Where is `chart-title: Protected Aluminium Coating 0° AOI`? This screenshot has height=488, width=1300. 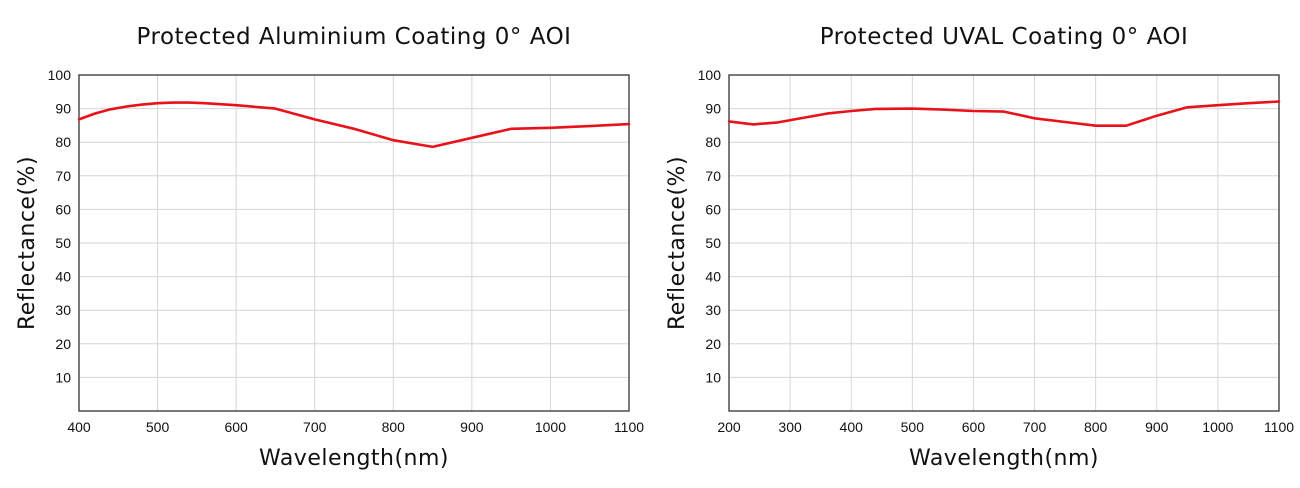
chart-title: Protected Aluminium Coating 0° AOI is located at coordinates (354, 37).